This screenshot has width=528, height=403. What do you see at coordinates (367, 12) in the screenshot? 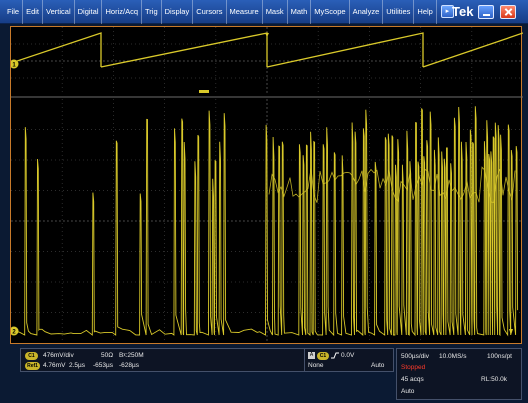
I see `menu-analyze: Analyze` at bounding box center [367, 12].